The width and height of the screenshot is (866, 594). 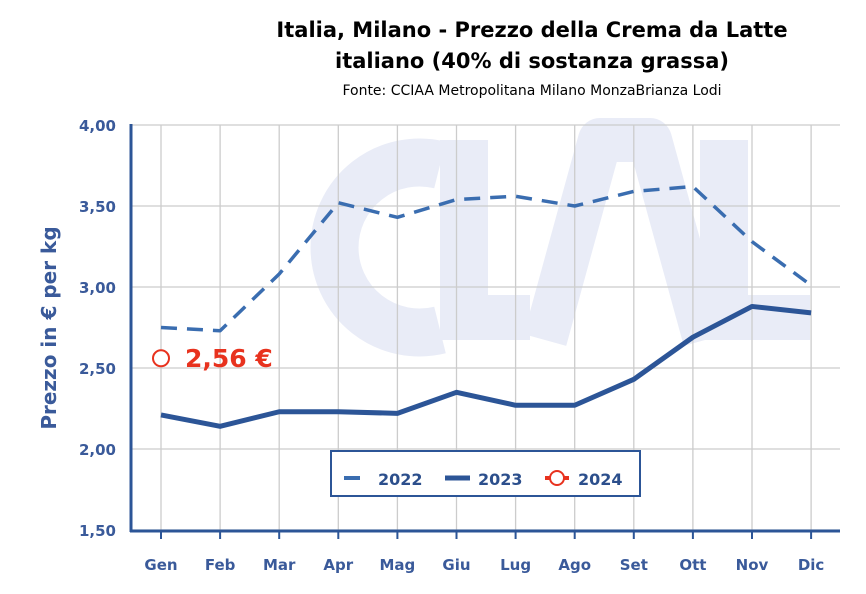 I want to click on y-tick-label: 2,00, so click(x=97, y=450).